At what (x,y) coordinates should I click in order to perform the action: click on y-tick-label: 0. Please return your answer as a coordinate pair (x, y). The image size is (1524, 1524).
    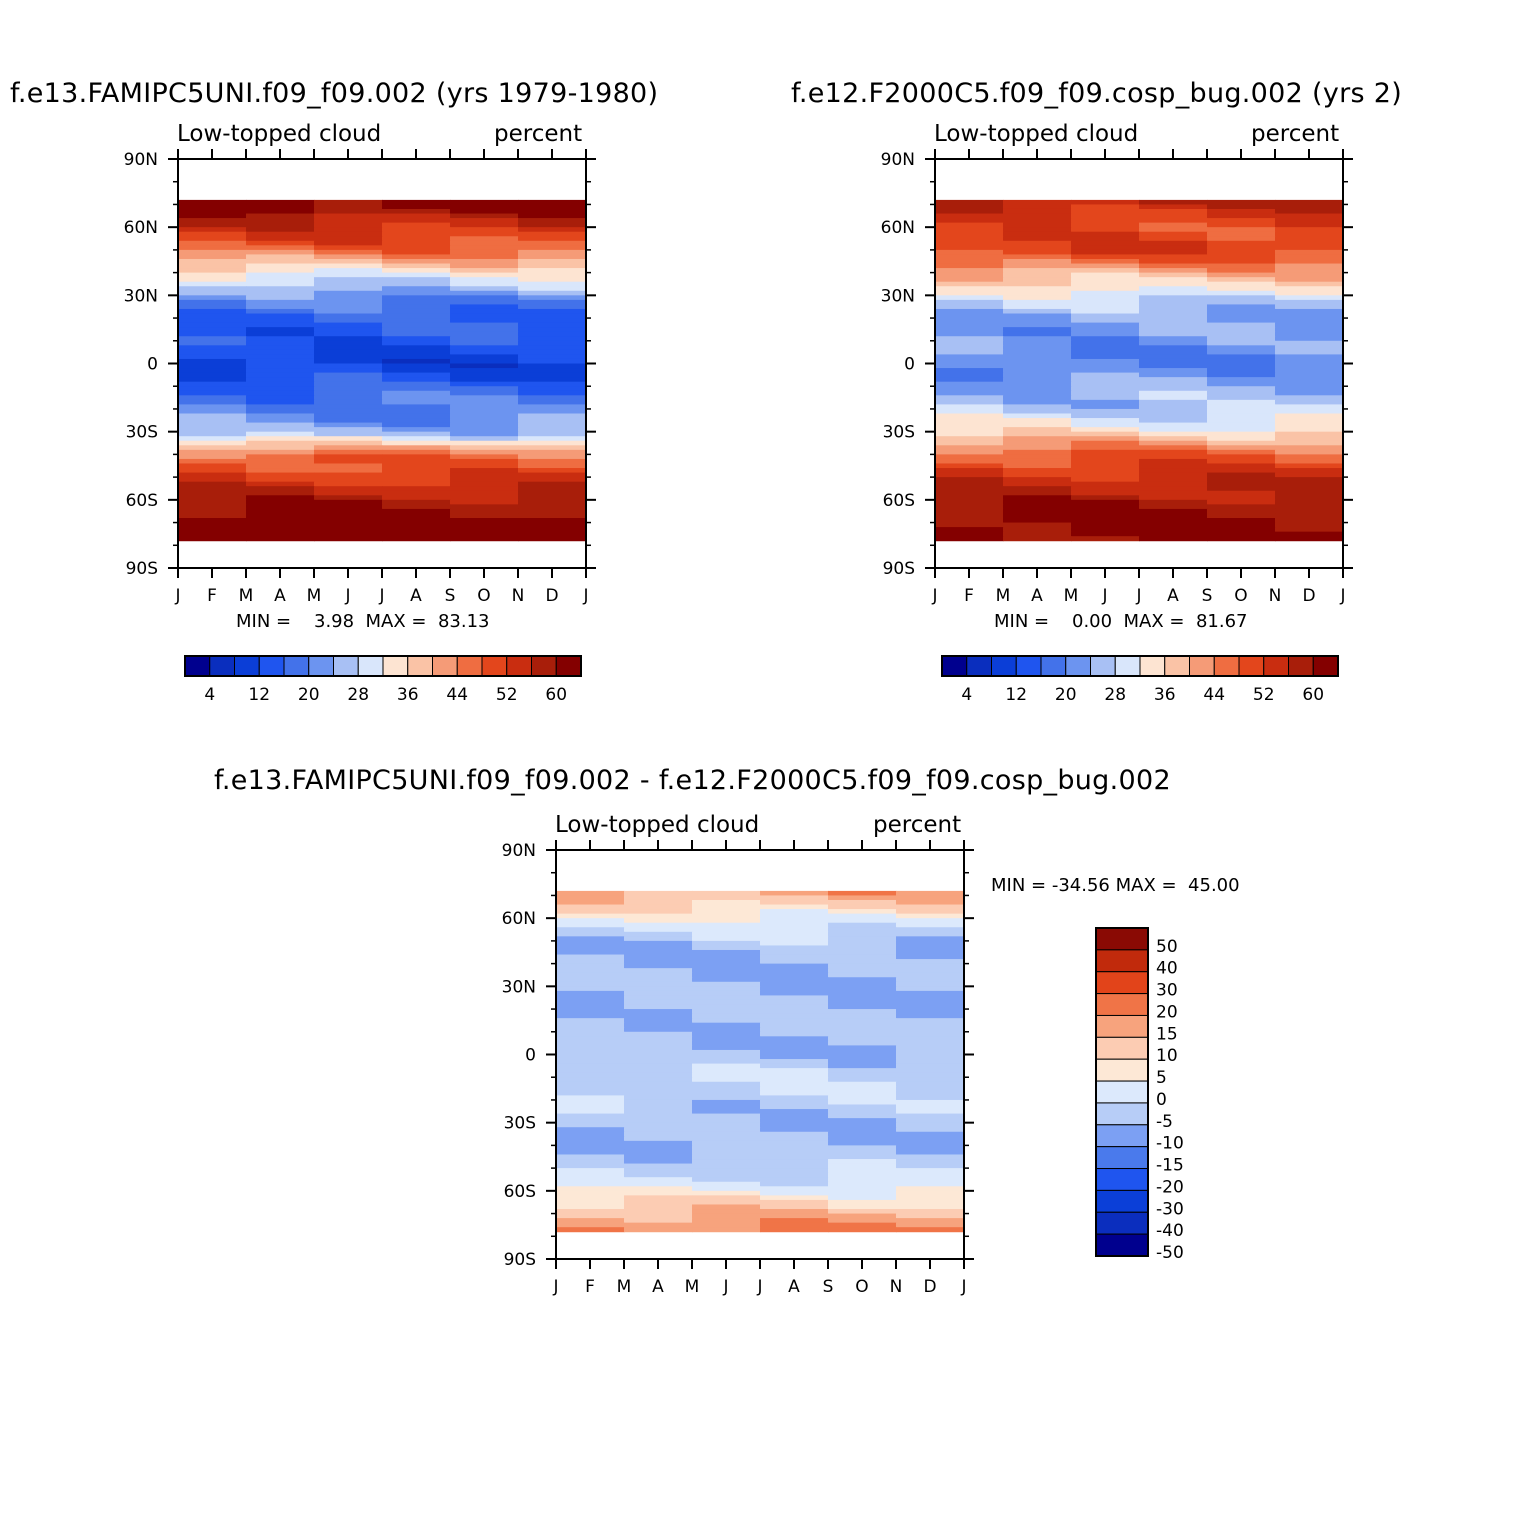
    Looking at the image, I should click on (530, 1056).